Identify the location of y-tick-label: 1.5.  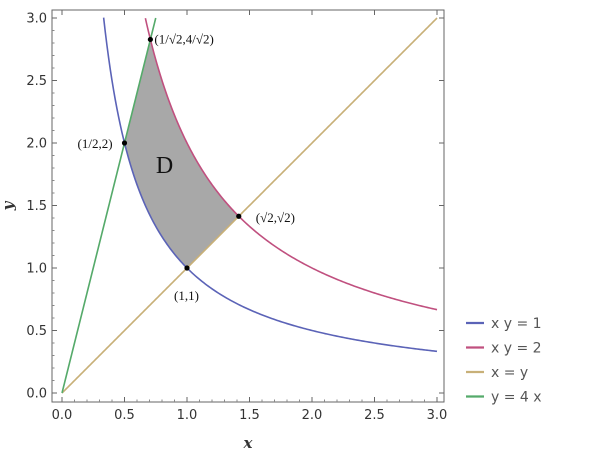
(36, 206).